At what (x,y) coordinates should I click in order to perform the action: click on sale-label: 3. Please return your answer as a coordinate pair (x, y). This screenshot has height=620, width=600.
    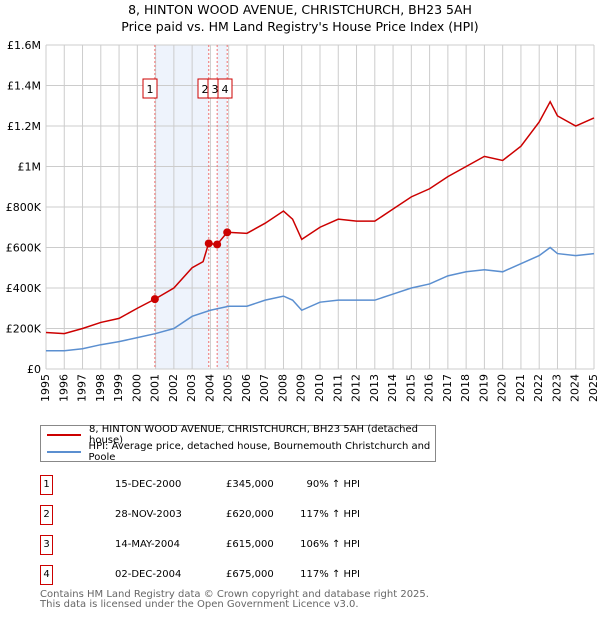
    Looking at the image, I should click on (215, 89).